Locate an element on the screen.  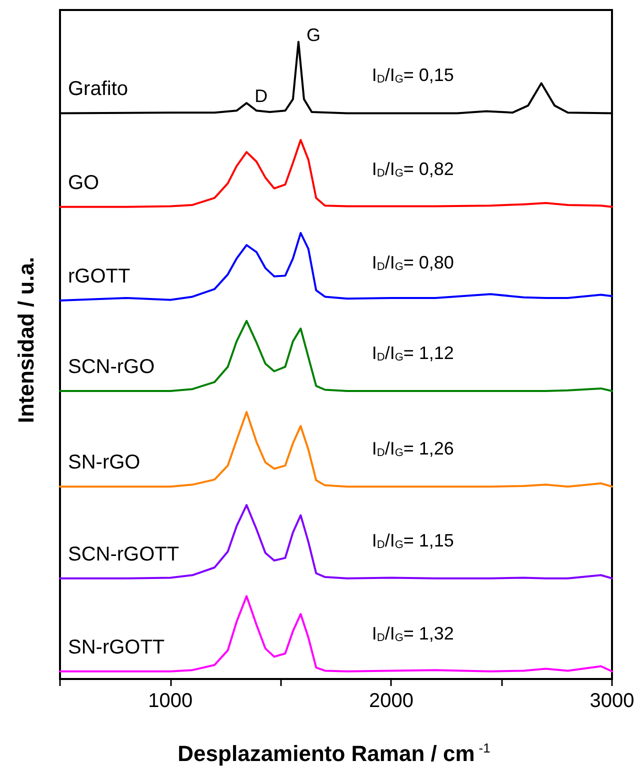
annotation: D is located at coordinates (261, 96).